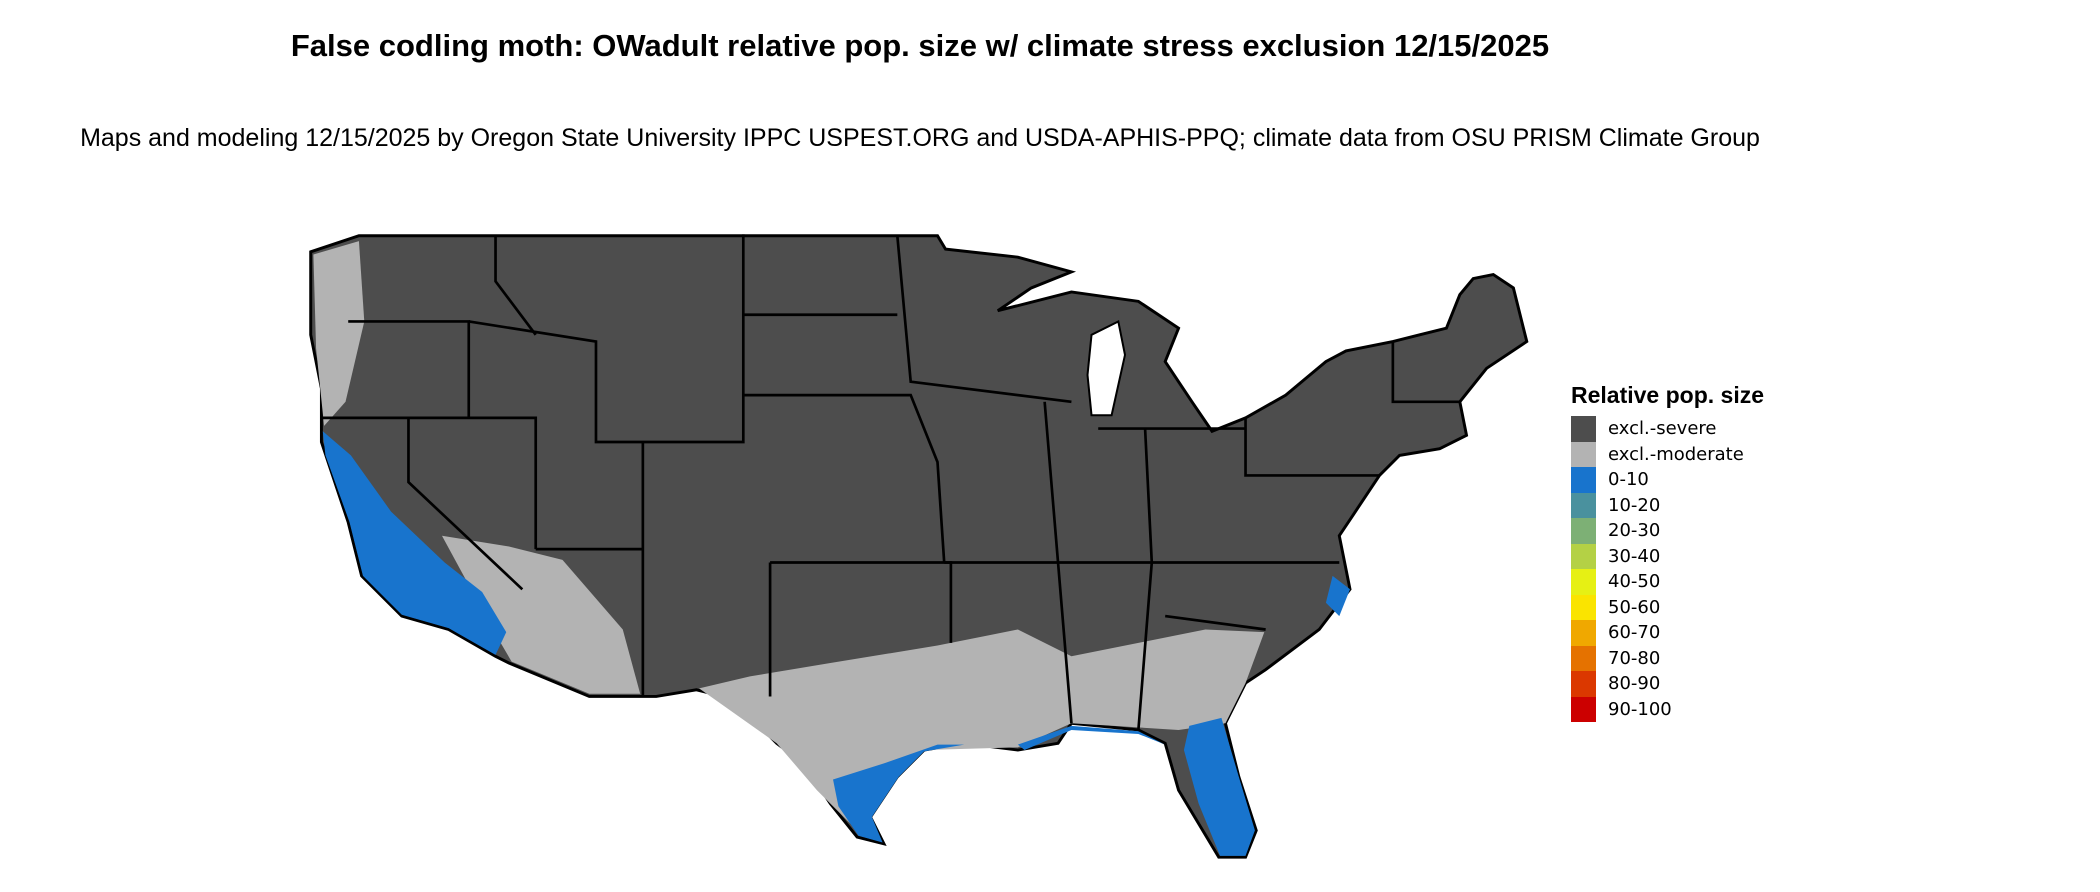 The height and width of the screenshot is (892, 2100). What do you see at coordinates (1091, 738) in the screenshot?
I see `low-pop-gulf-coast` at bounding box center [1091, 738].